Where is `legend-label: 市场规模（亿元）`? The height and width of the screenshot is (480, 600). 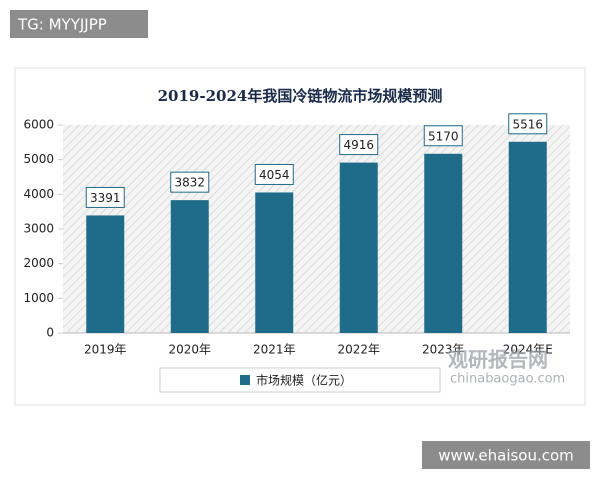 legend-label: 市场规模（亿元） is located at coordinates (304, 380).